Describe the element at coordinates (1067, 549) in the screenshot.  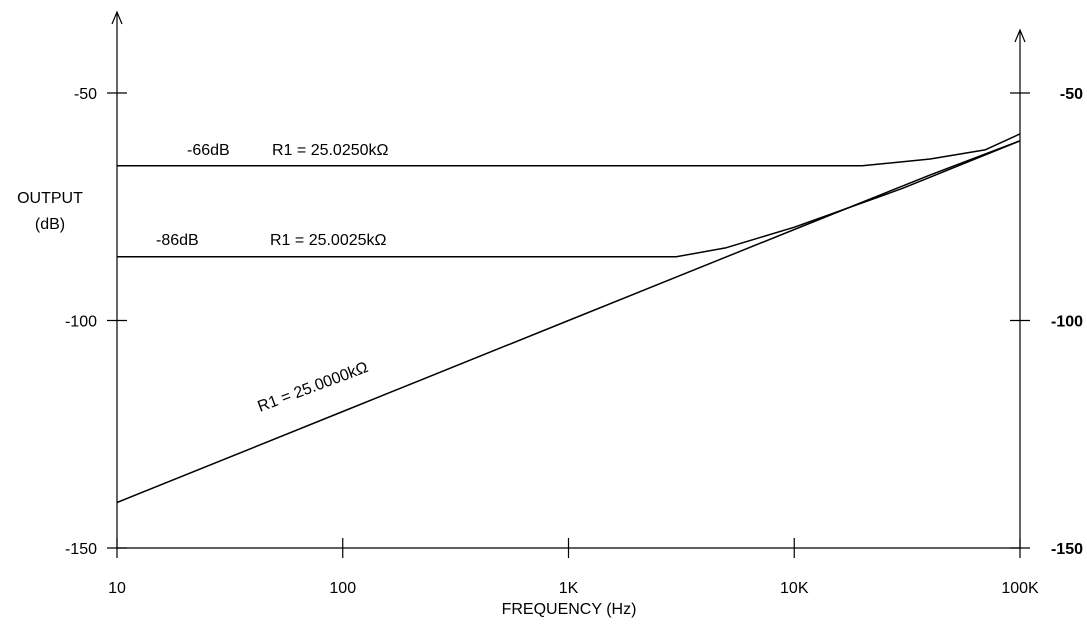
I see `y-tick-label-right: -150` at that location.